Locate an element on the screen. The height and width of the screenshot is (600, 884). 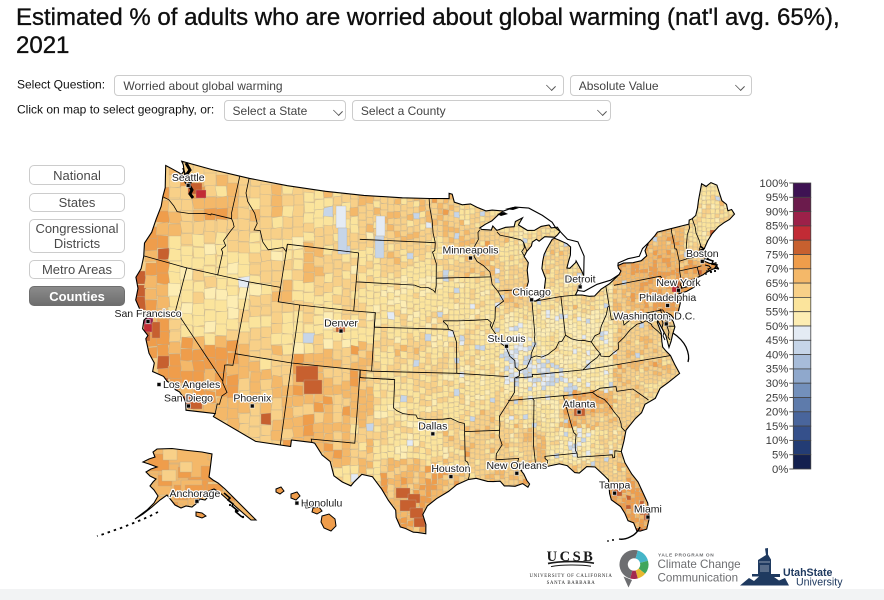
svg-text: Atlanta is located at coordinates (579, 405).